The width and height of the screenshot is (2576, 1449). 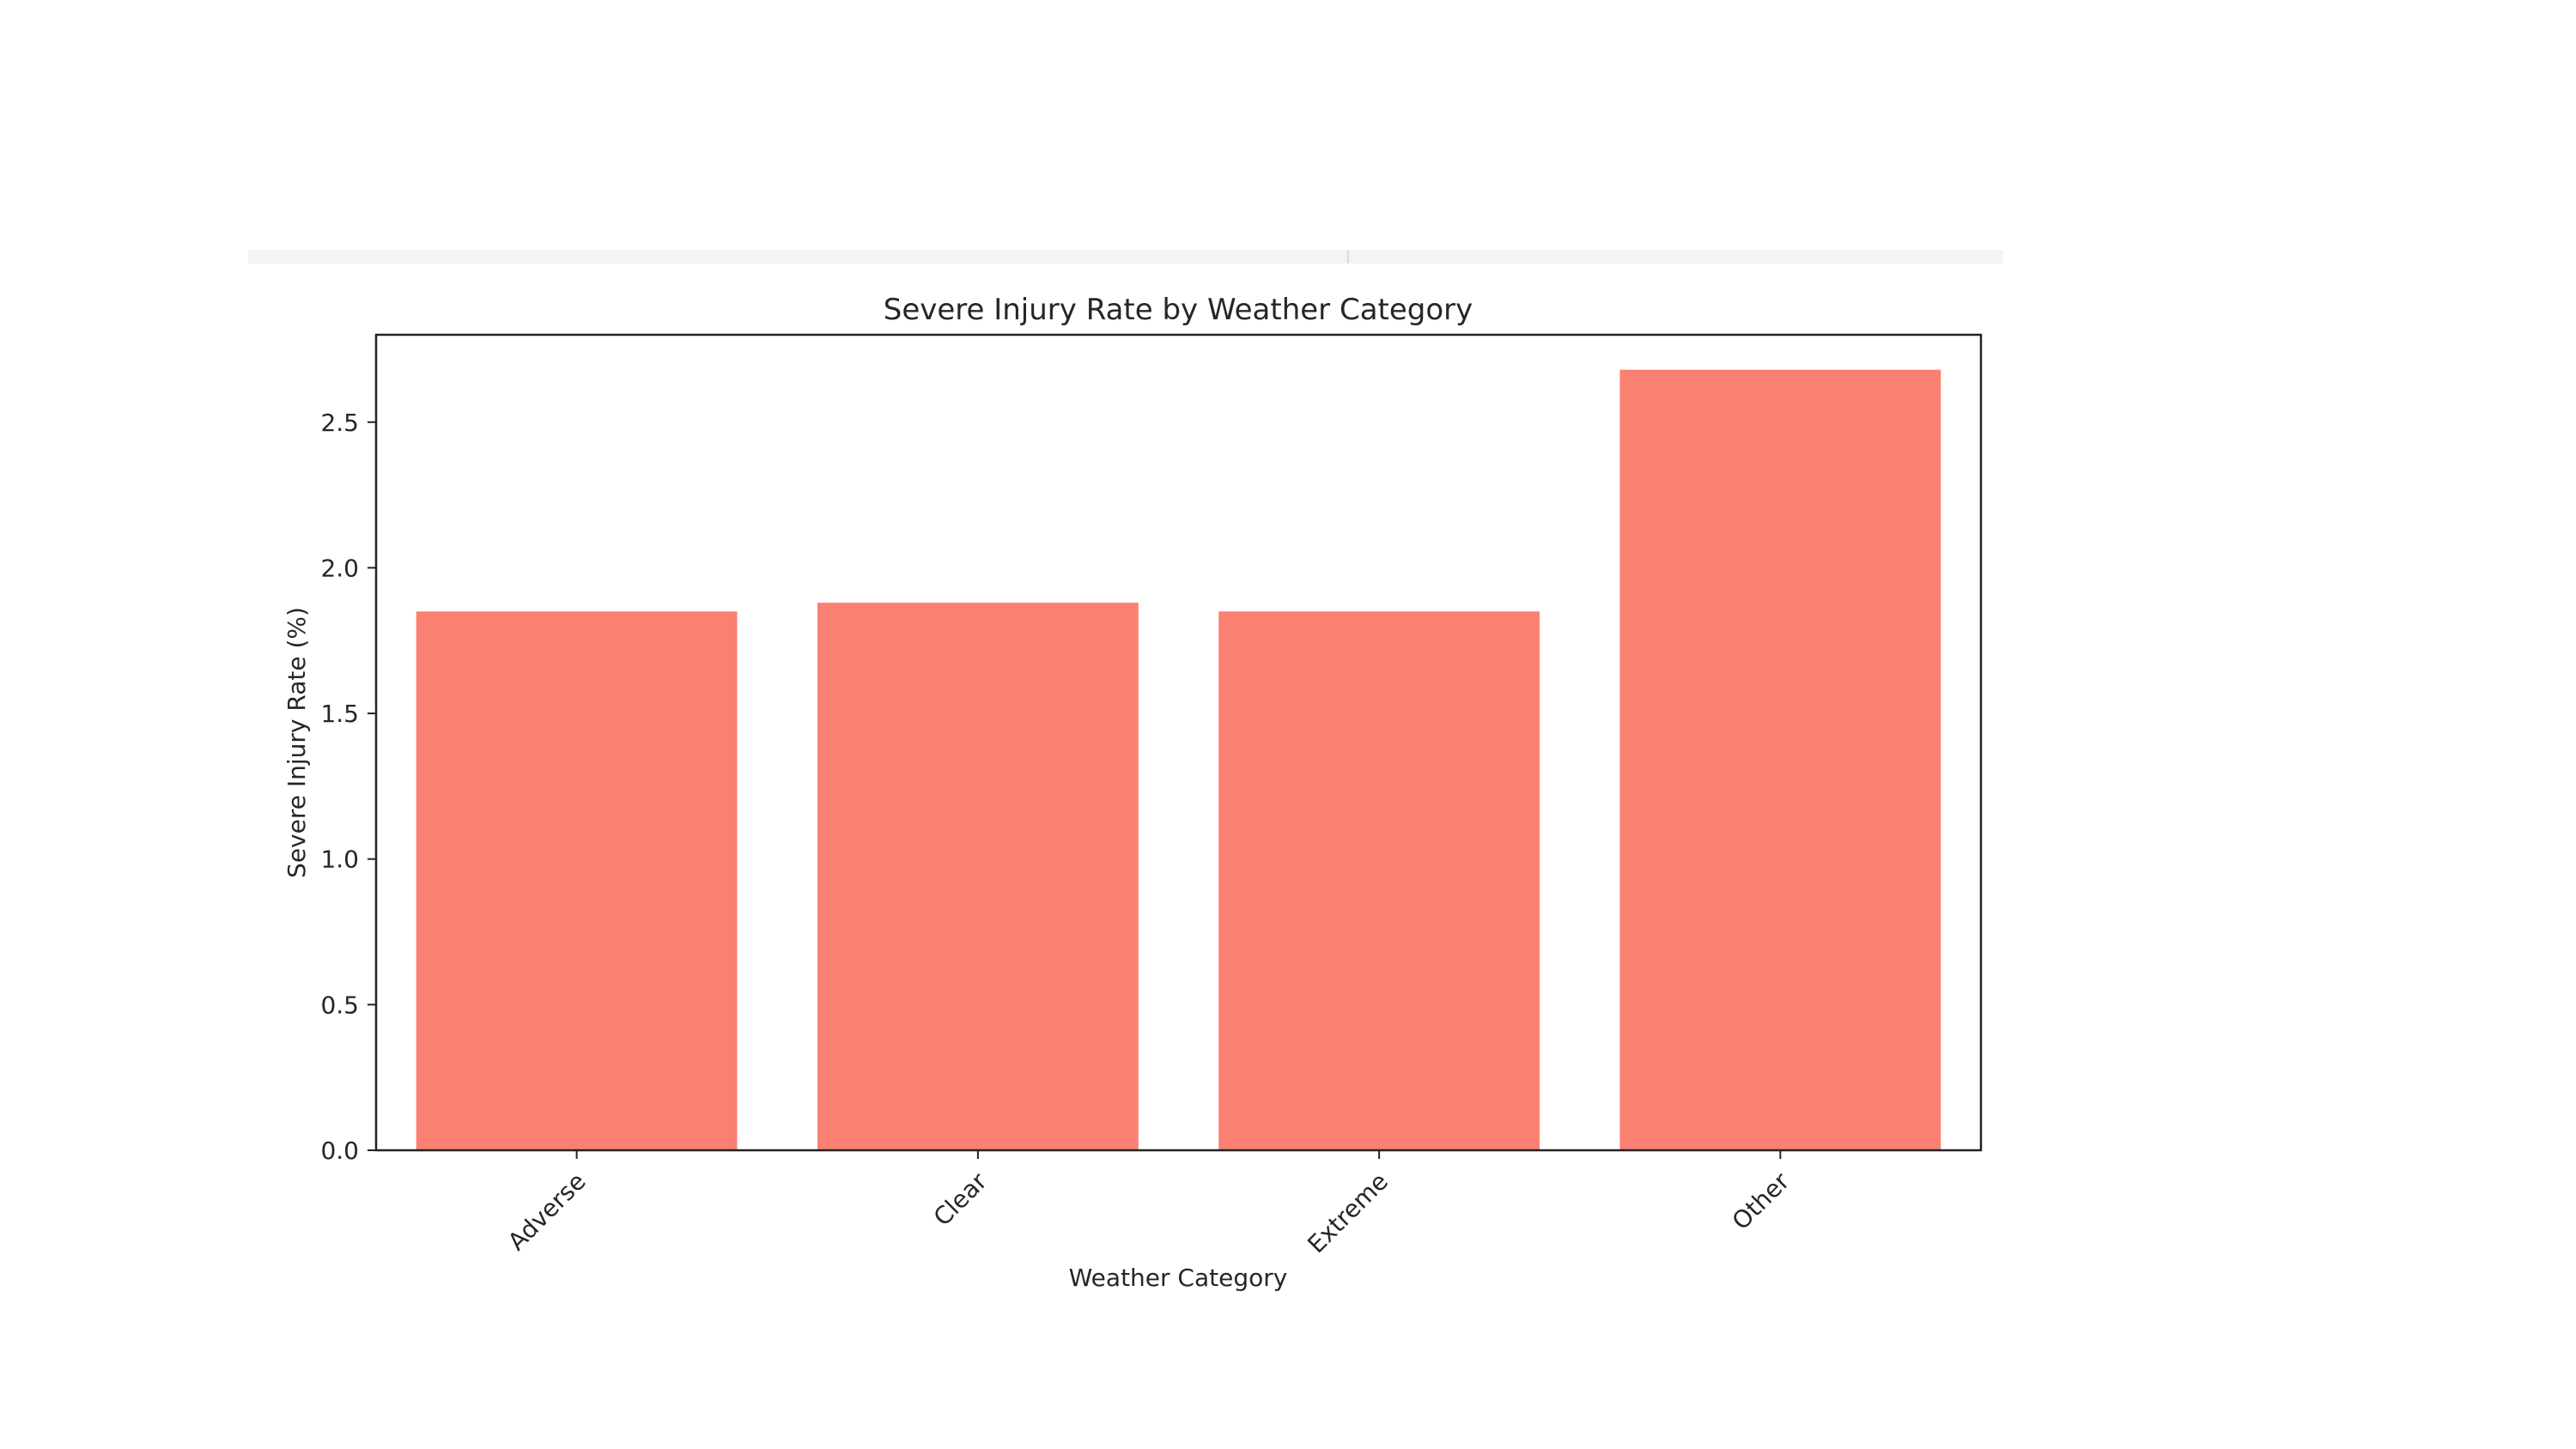 I want to click on x-tick-label: Other, so click(x=1761, y=1201).